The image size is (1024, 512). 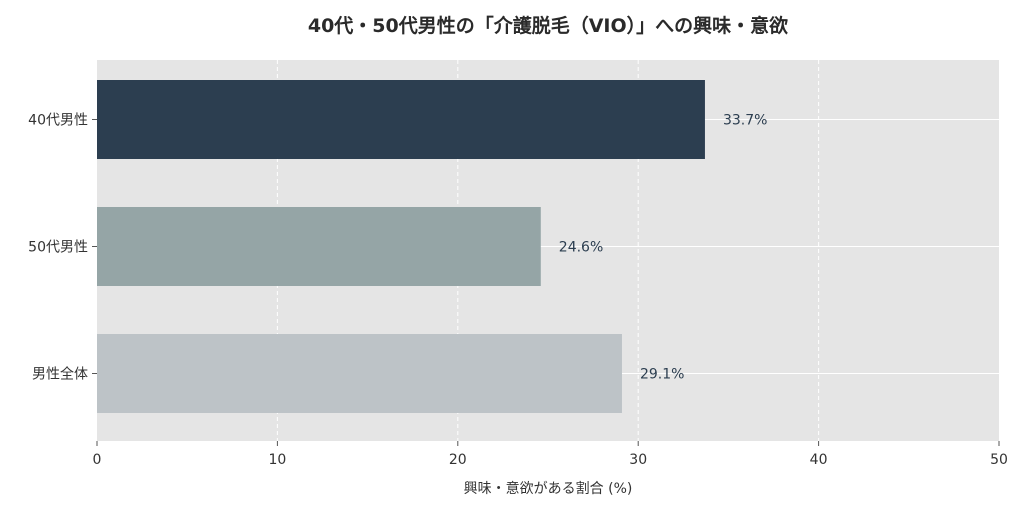 What do you see at coordinates (550, 454) in the screenshot?
I see `x-tick-labels: 0 10 20 30 40 50` at bounding box center [550, 454].